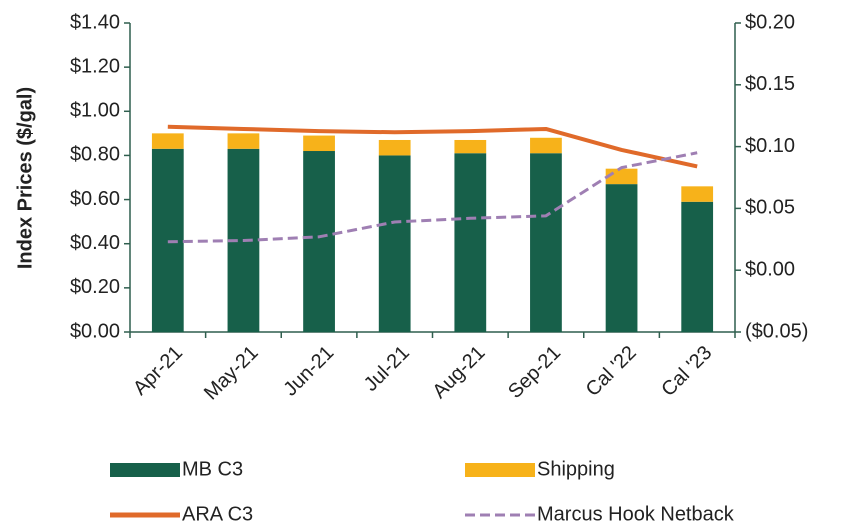 Image resolution: width=844 pixels, height=529 pixels. Describe the element at coordinates (217, 514) in the screenshot. I see `legend-label: ARA C3` at that location.